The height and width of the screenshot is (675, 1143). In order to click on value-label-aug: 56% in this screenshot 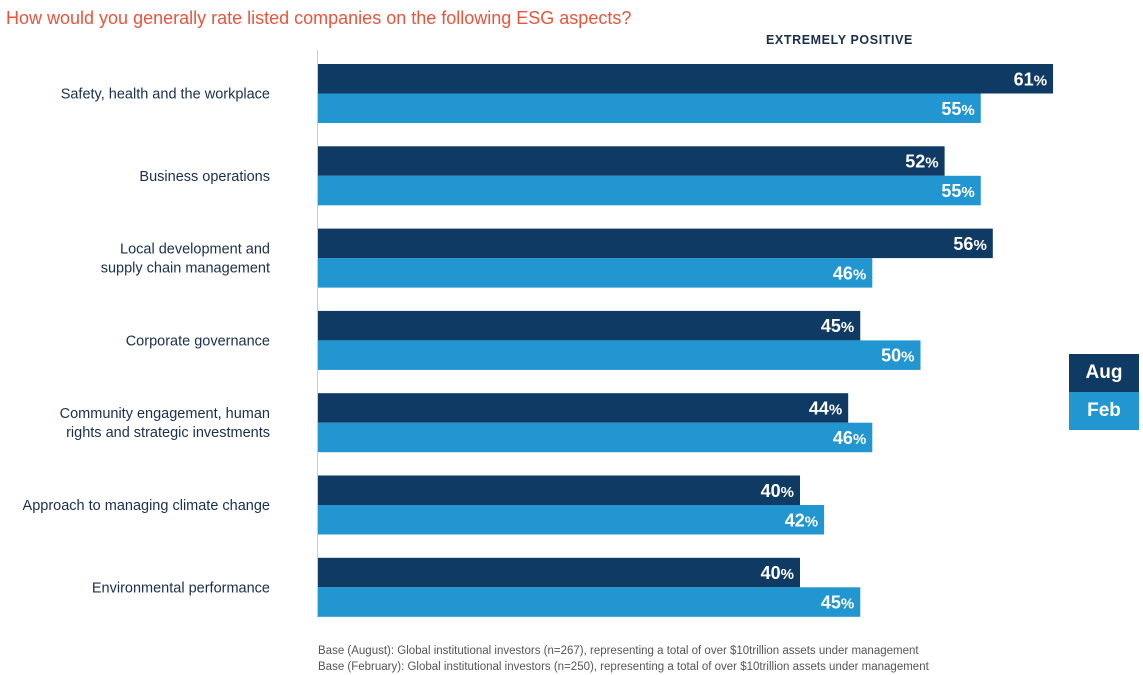, I will do `click(969, 244)`.